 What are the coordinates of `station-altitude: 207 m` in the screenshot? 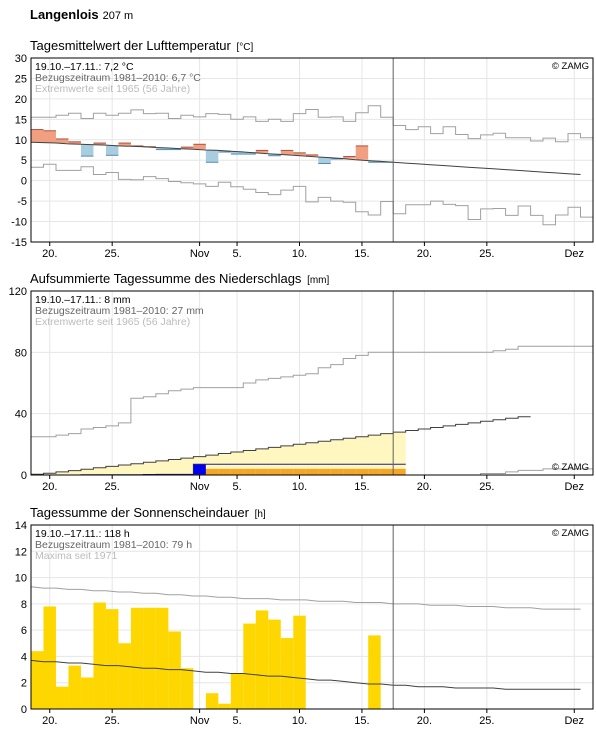 It's located at (118, 16).